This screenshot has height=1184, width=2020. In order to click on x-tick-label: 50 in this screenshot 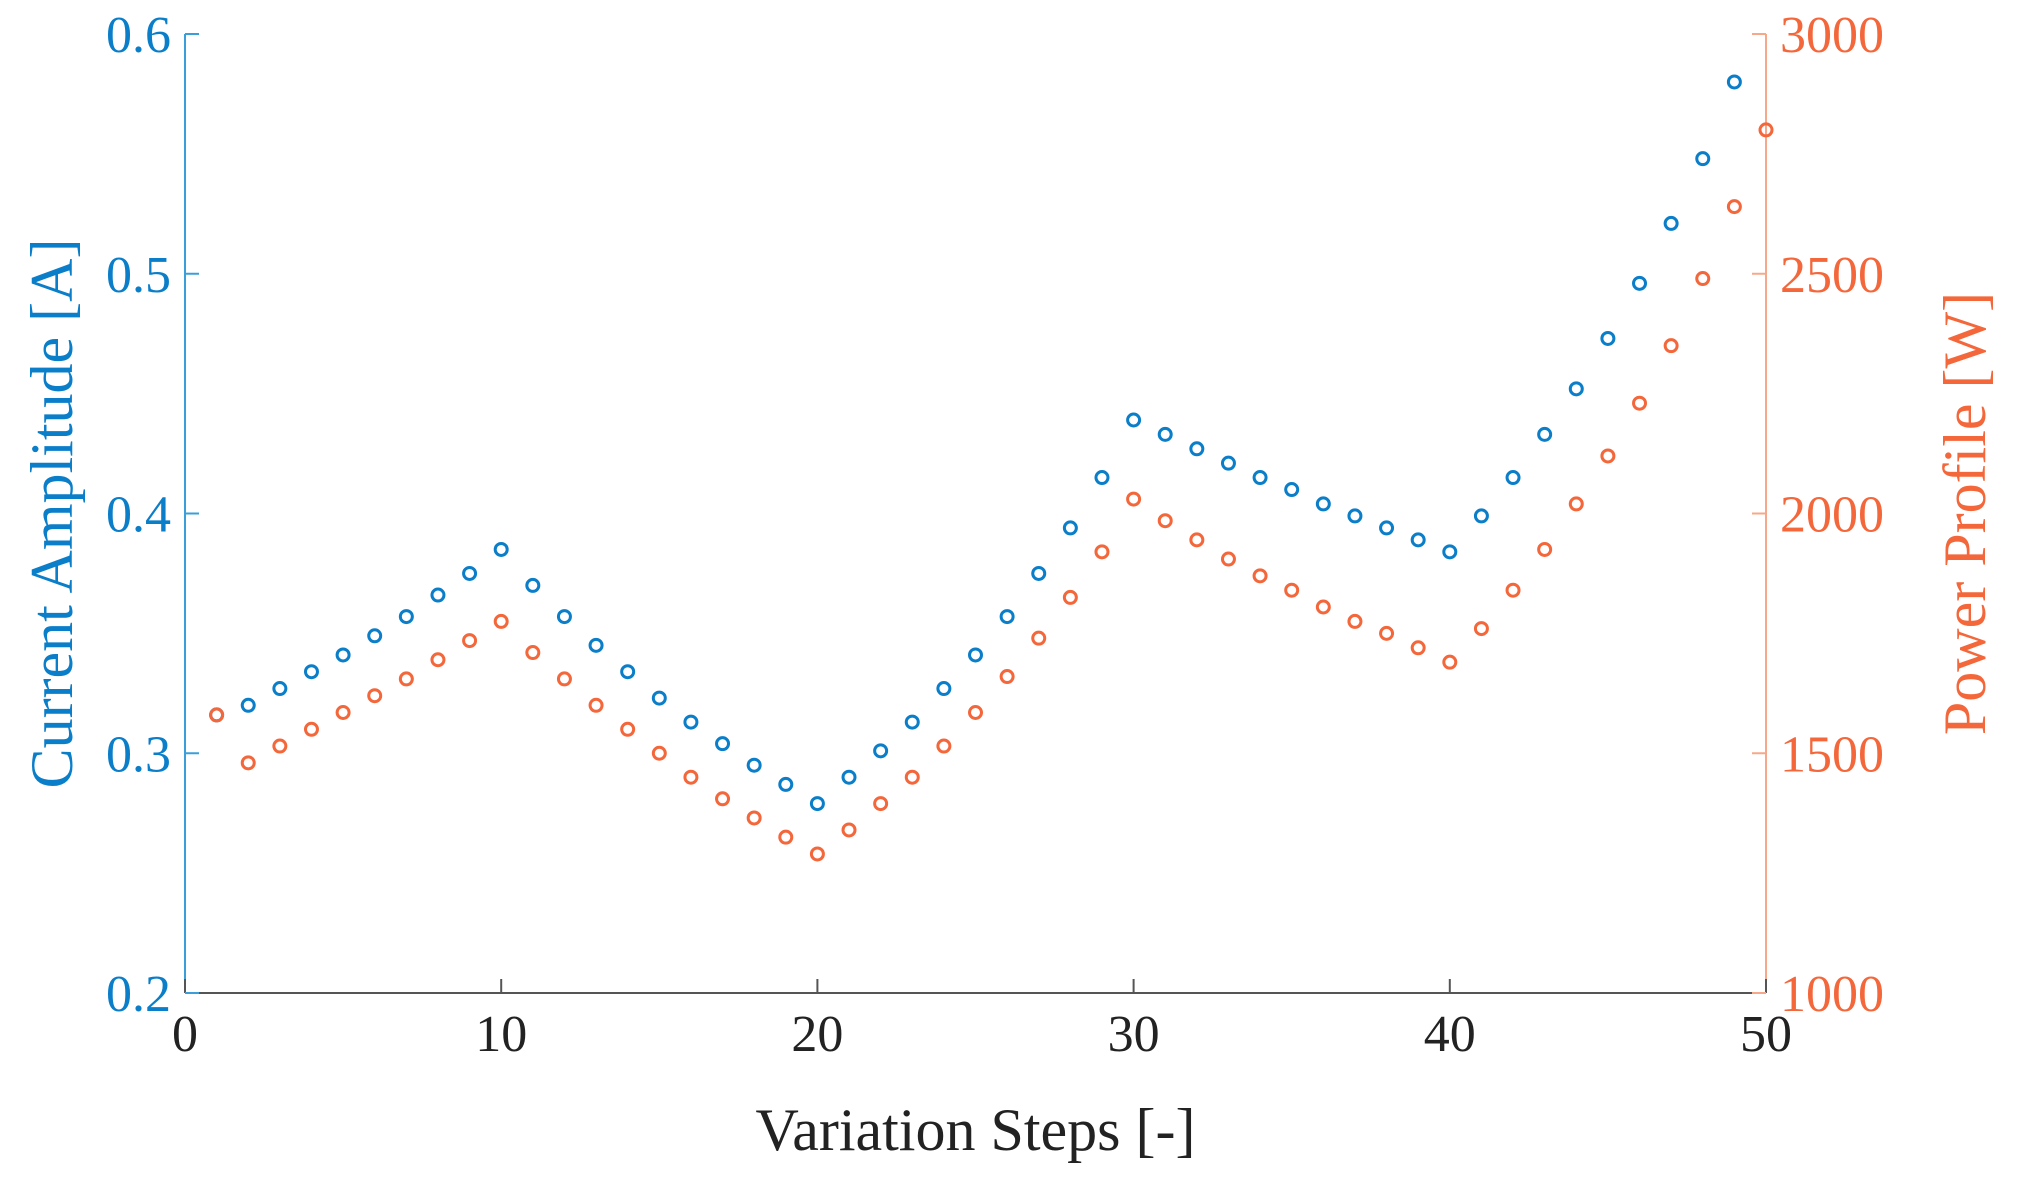, I will do `click(1766, 1034)`.